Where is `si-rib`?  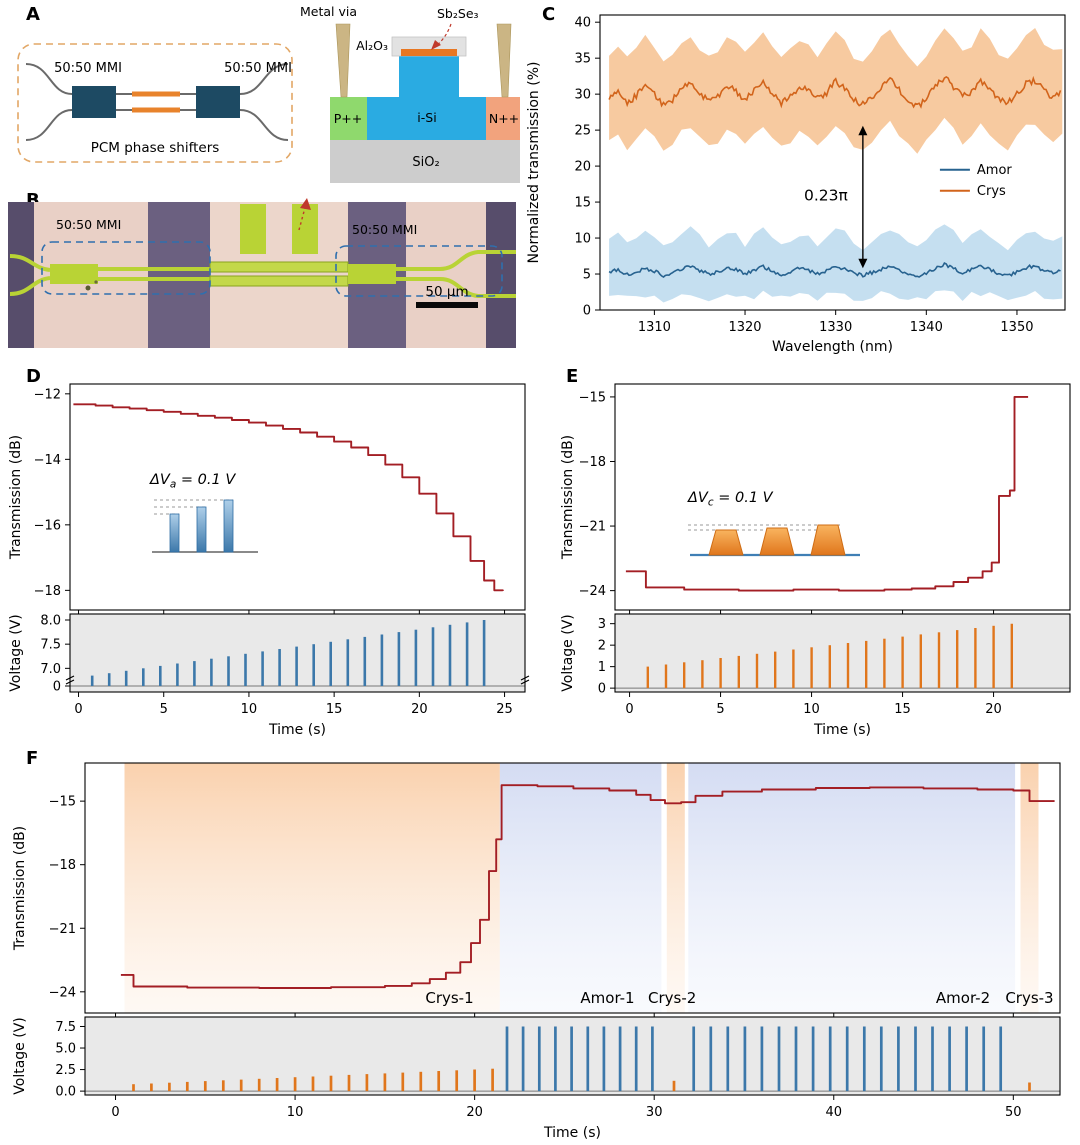
si-rib is located at coordinates (429, 76).